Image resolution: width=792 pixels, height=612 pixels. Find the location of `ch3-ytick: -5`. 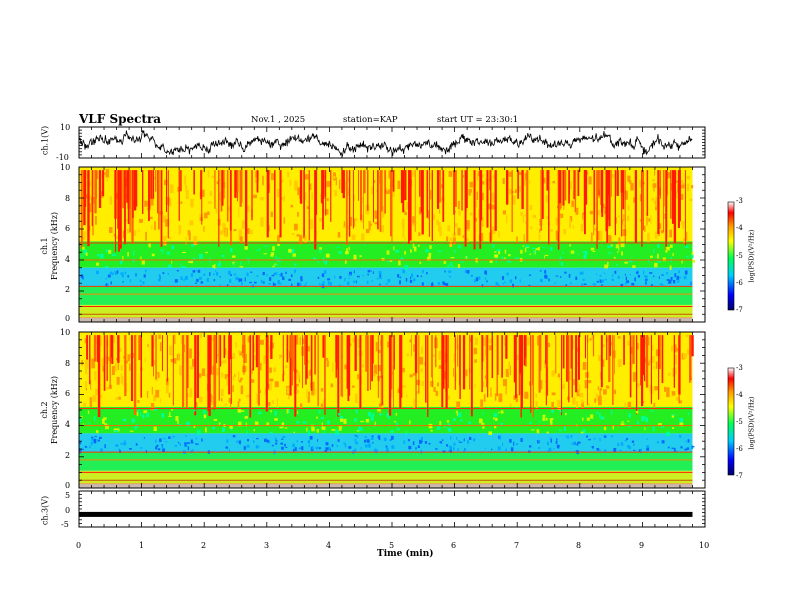

ch3-ytick: -5 is located at coordinates (65, 524).